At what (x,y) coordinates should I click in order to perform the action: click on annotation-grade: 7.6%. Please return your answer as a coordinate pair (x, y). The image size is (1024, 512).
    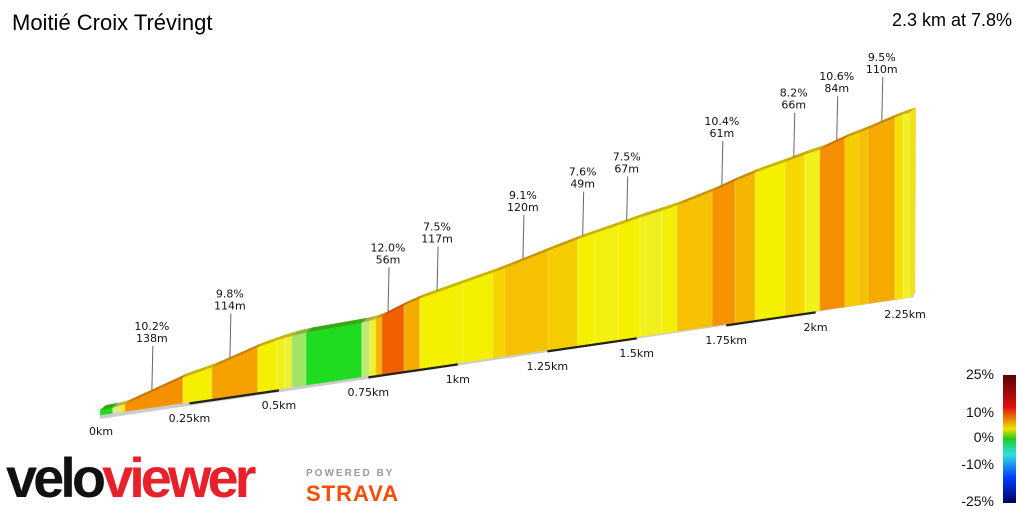
    Looking at the image, I should click on (583, 172).